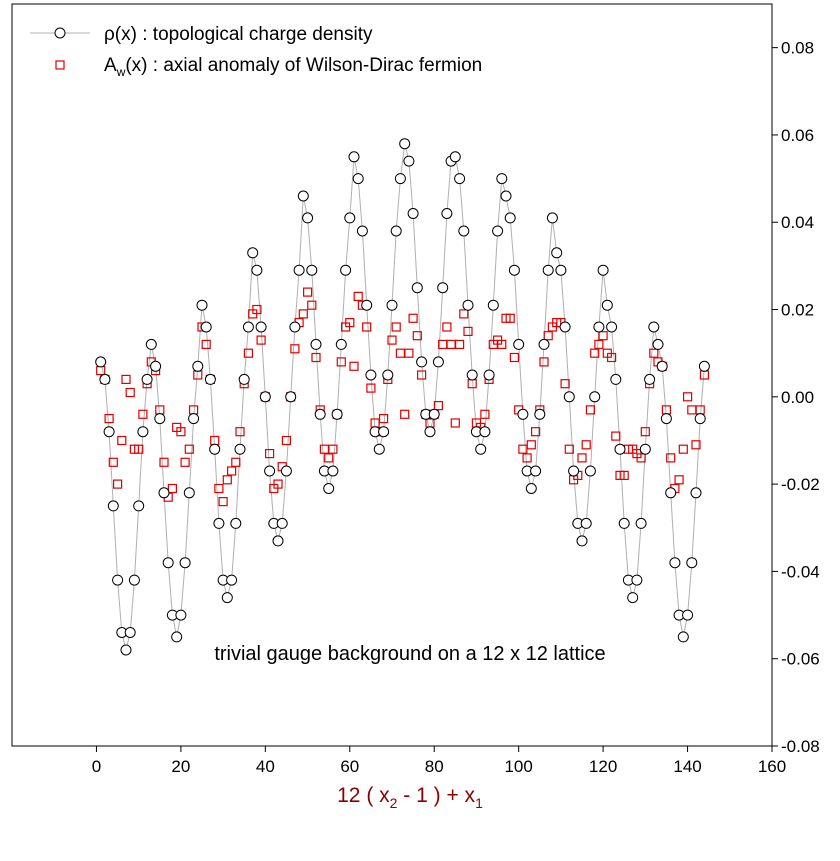 The width and height of the screenshot is (840, 861). I want to click on x-axis: 0 20 40 60 80 100 120 140 160, so click(439, 761).